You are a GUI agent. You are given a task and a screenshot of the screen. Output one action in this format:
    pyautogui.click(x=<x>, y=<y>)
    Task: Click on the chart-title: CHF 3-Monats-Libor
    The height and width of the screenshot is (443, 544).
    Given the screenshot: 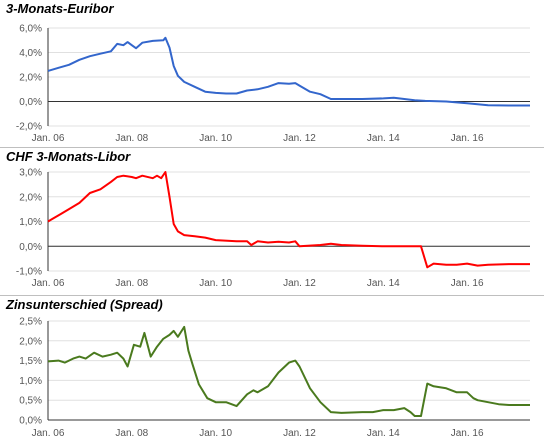 What is the action you would take?
    pyautogui.click(x=68, y=156)
    